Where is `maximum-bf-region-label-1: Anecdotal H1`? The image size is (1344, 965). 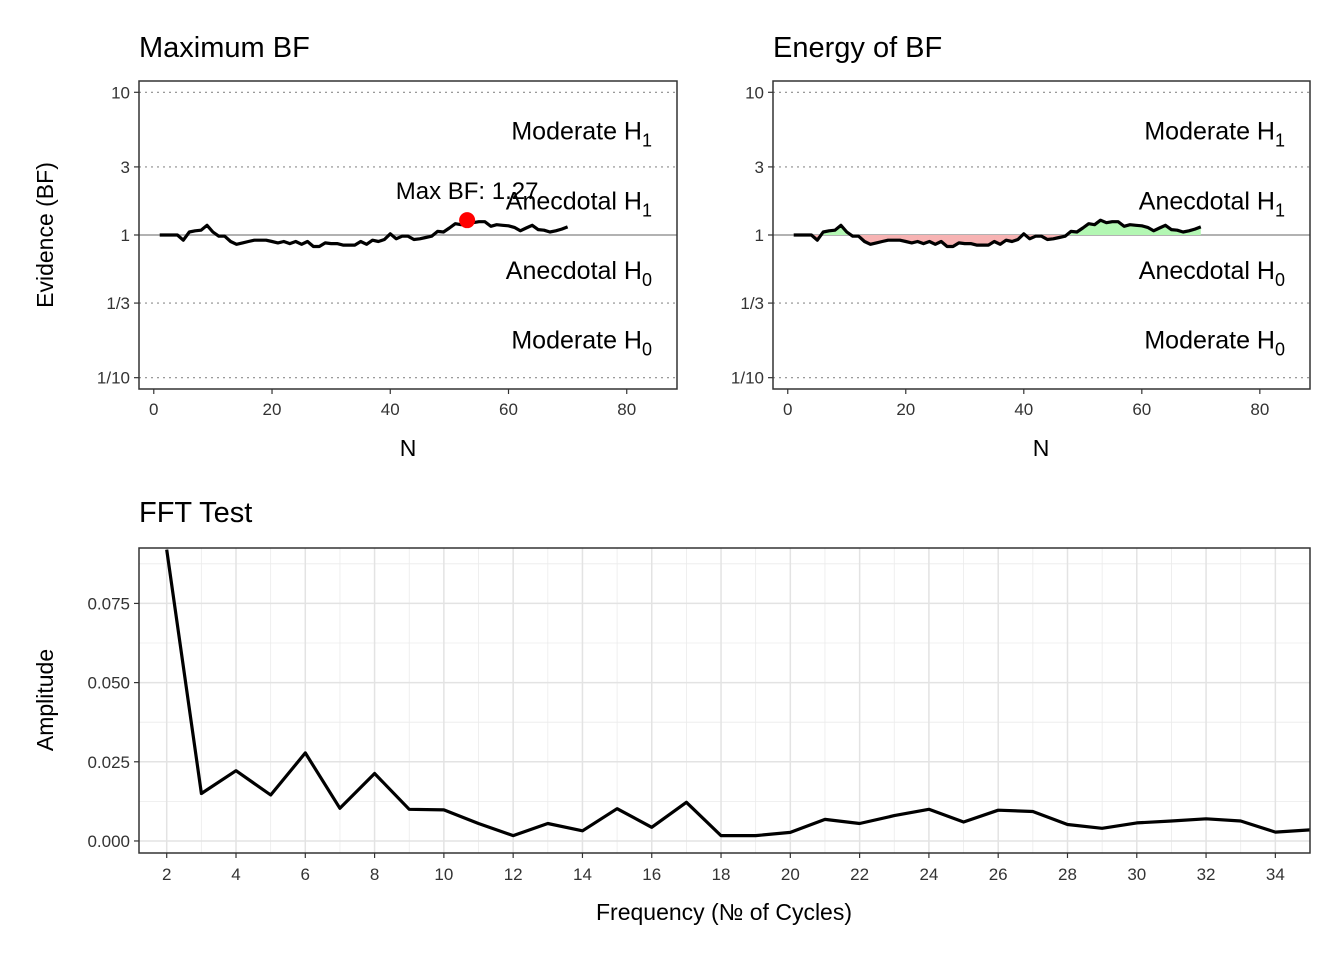
maximum-bf-region-label-1: Anecdotal H1 is located at coordinates (579, 203).